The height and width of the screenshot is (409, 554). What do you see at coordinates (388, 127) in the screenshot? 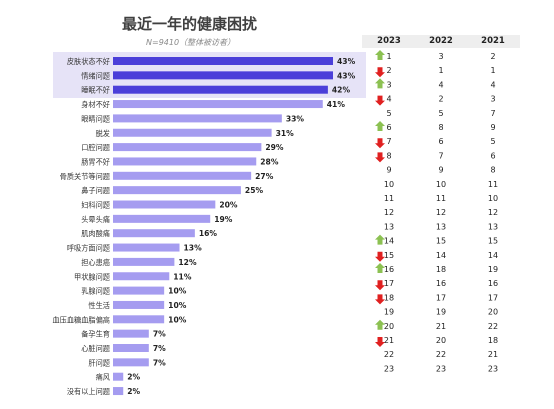
I see `rank-cell-2023: 6` at bounding box center [388, 127].